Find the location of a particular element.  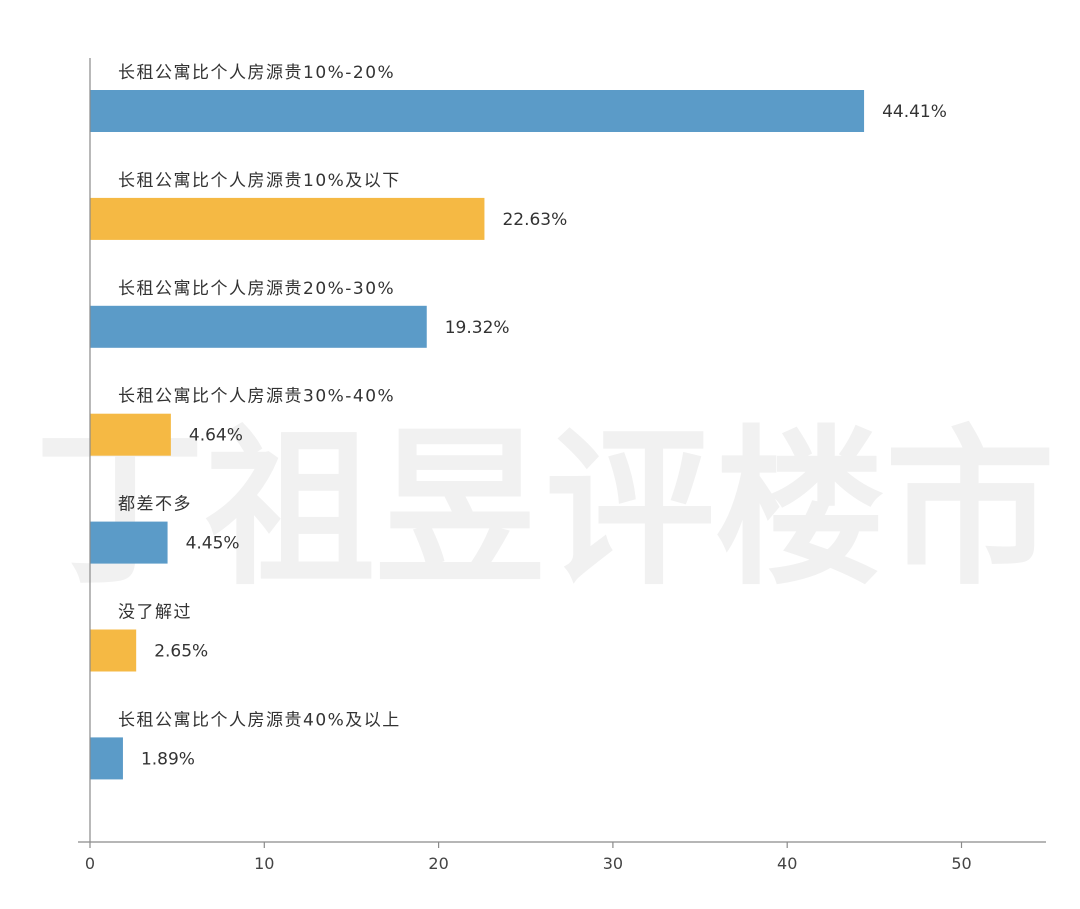

x-axis-ticks: 0 10 20 30 40 50 is located at coordinates (528, 857).